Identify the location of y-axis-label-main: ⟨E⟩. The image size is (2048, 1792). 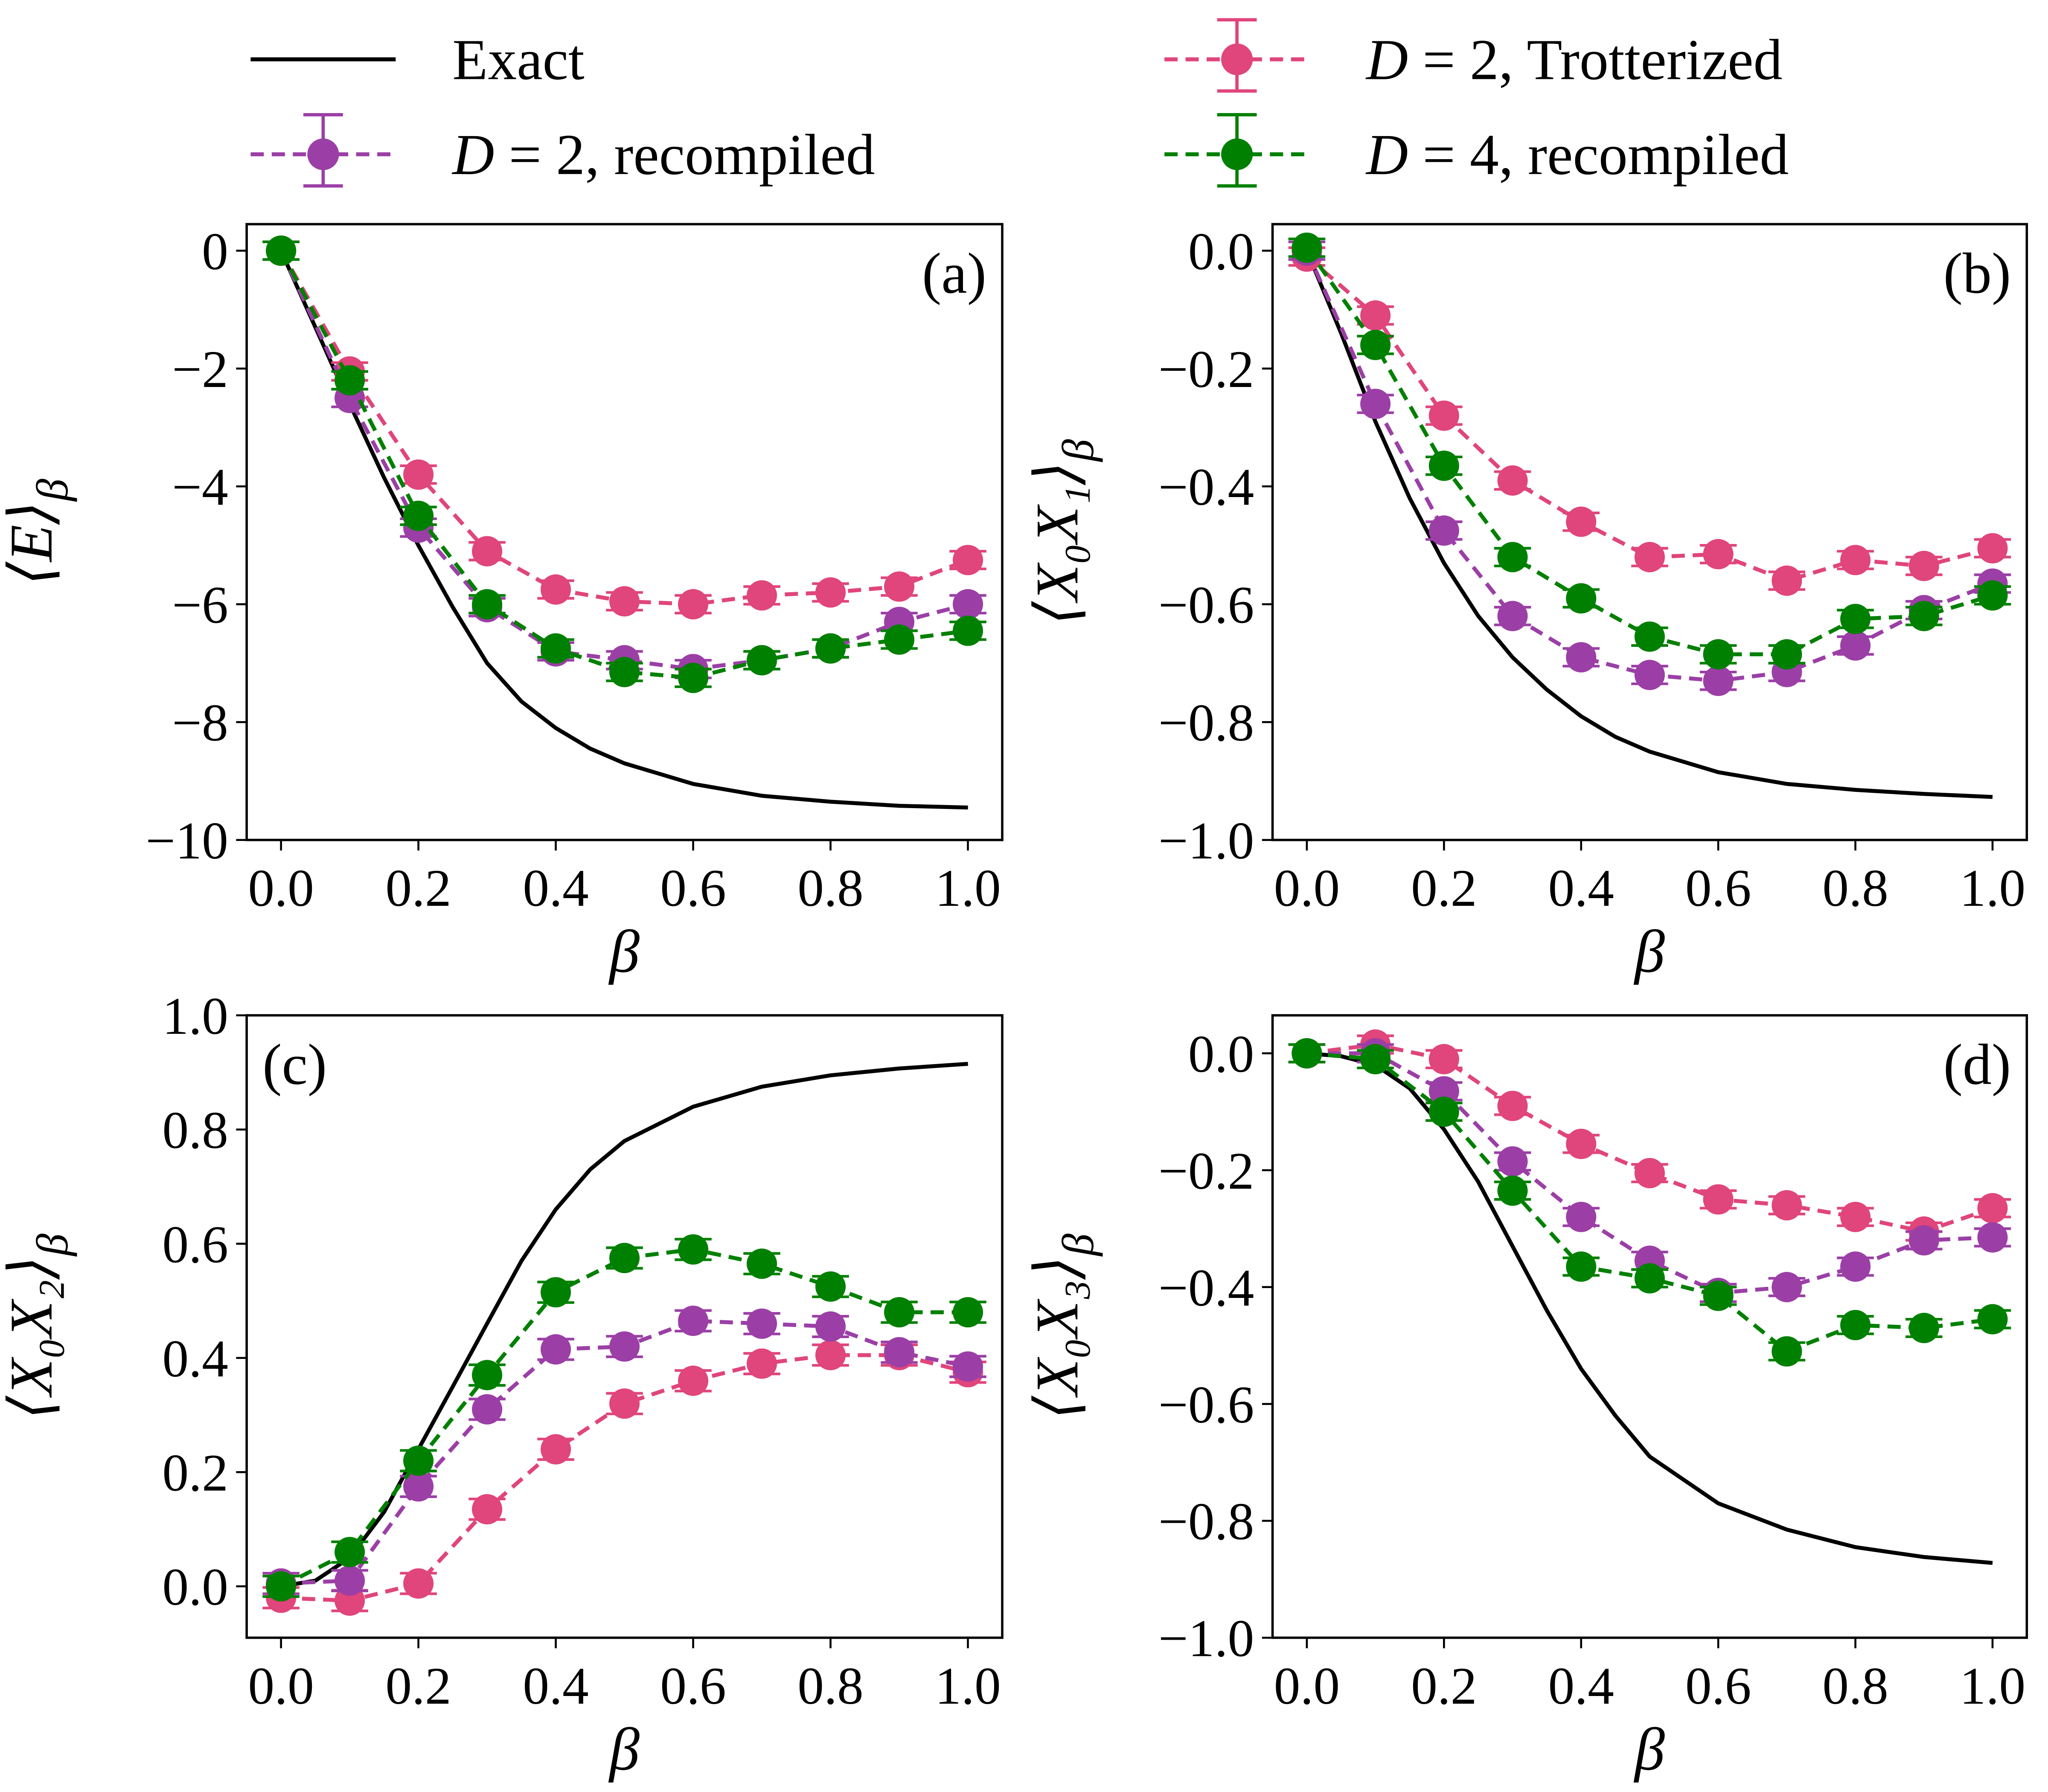
(32, 543).